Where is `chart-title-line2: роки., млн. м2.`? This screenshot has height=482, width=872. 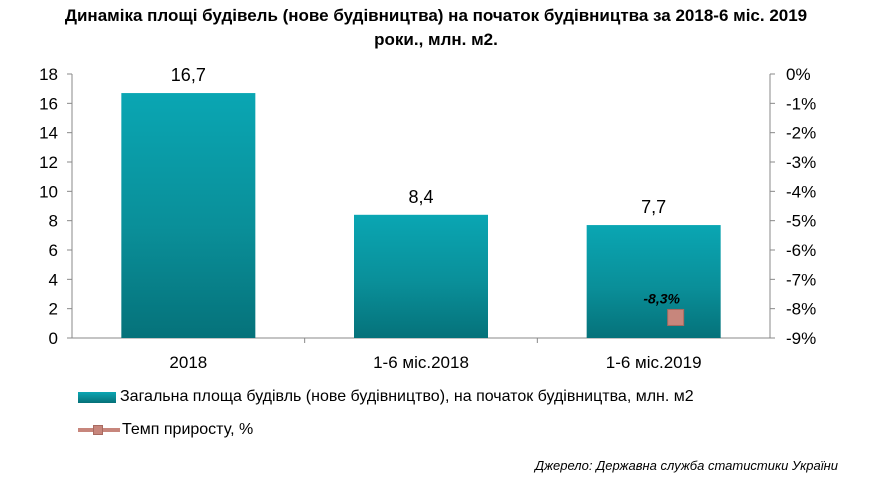 chart-title-line2: роки., млн. м2. is located at coordinates (436, 39).